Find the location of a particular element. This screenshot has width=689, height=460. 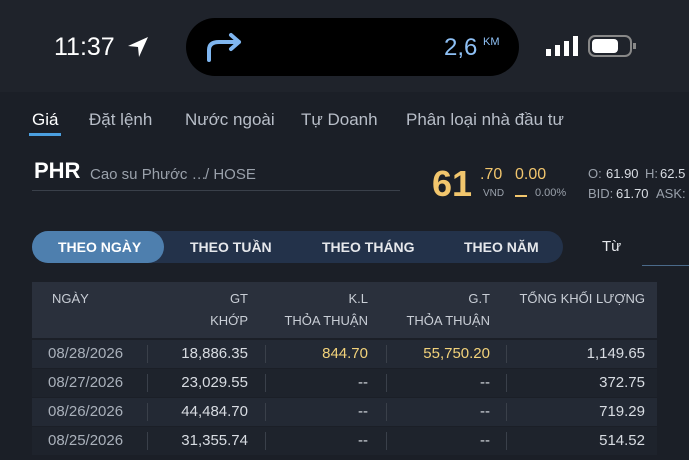

open: 61.90 is located at coordinates (622, 173).